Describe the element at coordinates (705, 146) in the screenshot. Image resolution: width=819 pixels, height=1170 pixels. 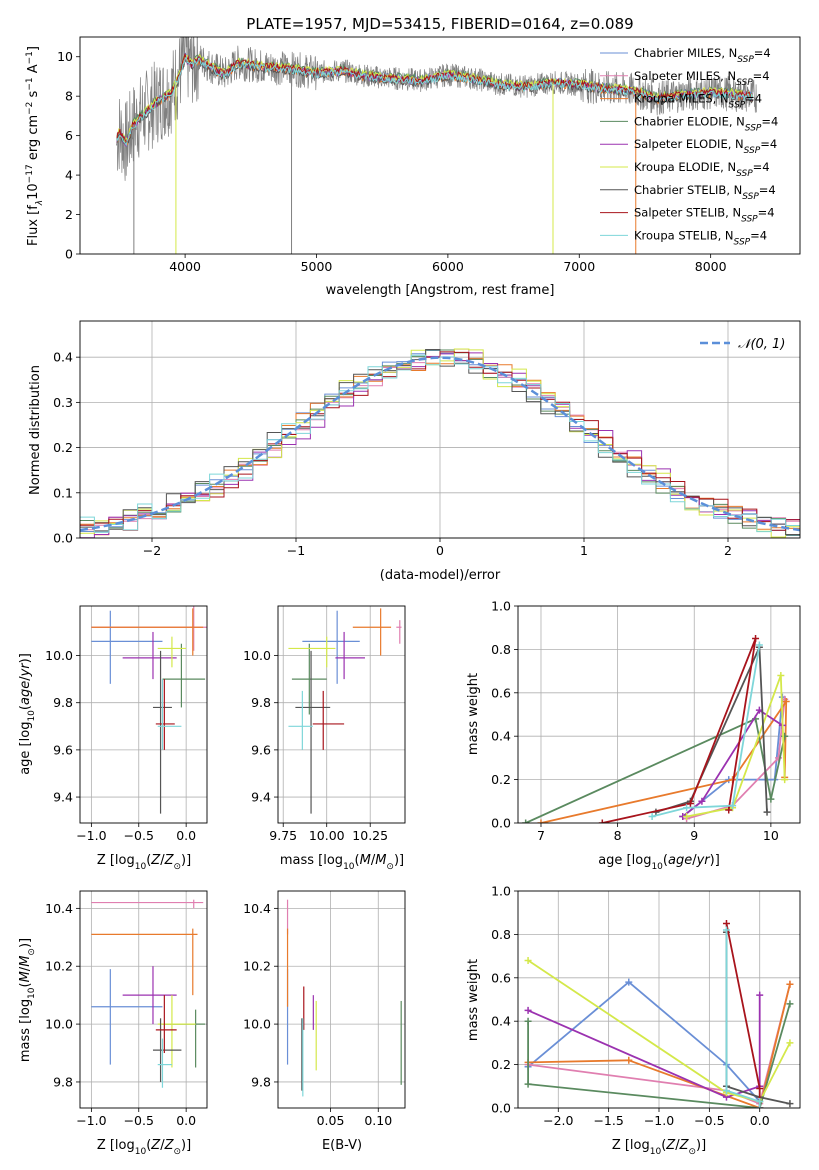
I see `legend-entry: Salpeter ELODIE, NSSP=4` at that location.